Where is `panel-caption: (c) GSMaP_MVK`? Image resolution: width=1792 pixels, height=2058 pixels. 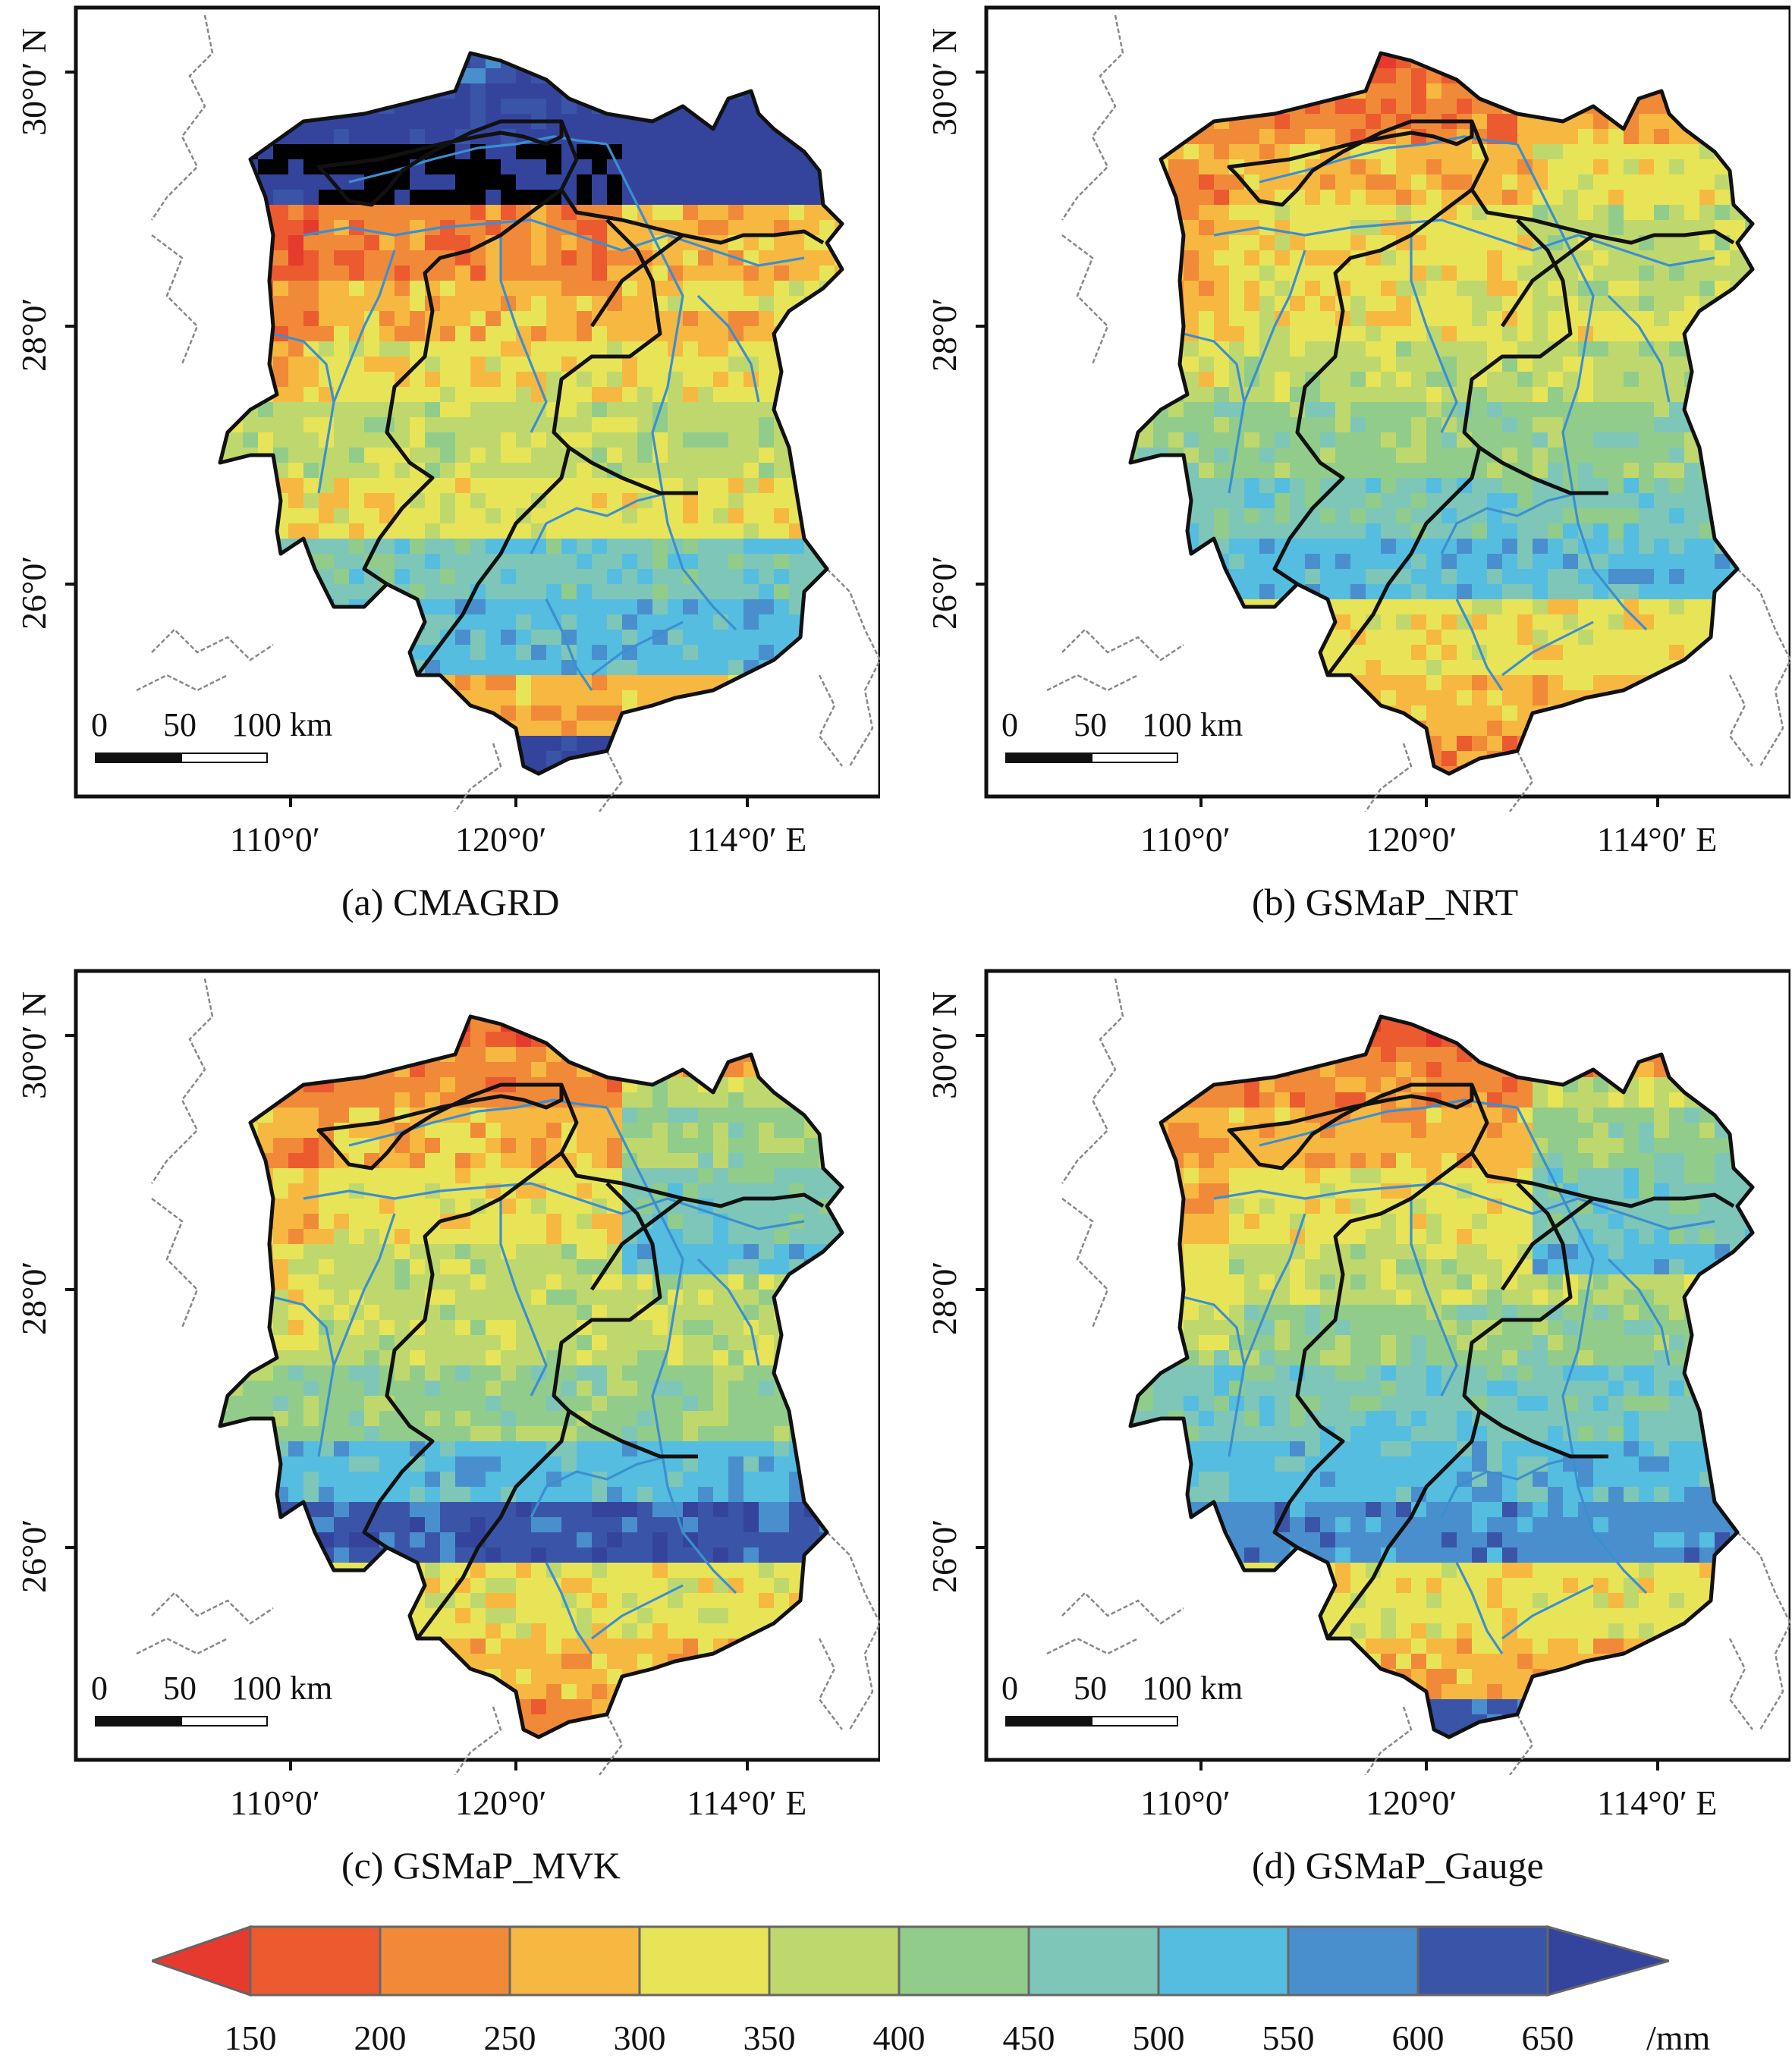 panel-caption: (c) GSMaP_MVK is located at coordinates (481, 1865).